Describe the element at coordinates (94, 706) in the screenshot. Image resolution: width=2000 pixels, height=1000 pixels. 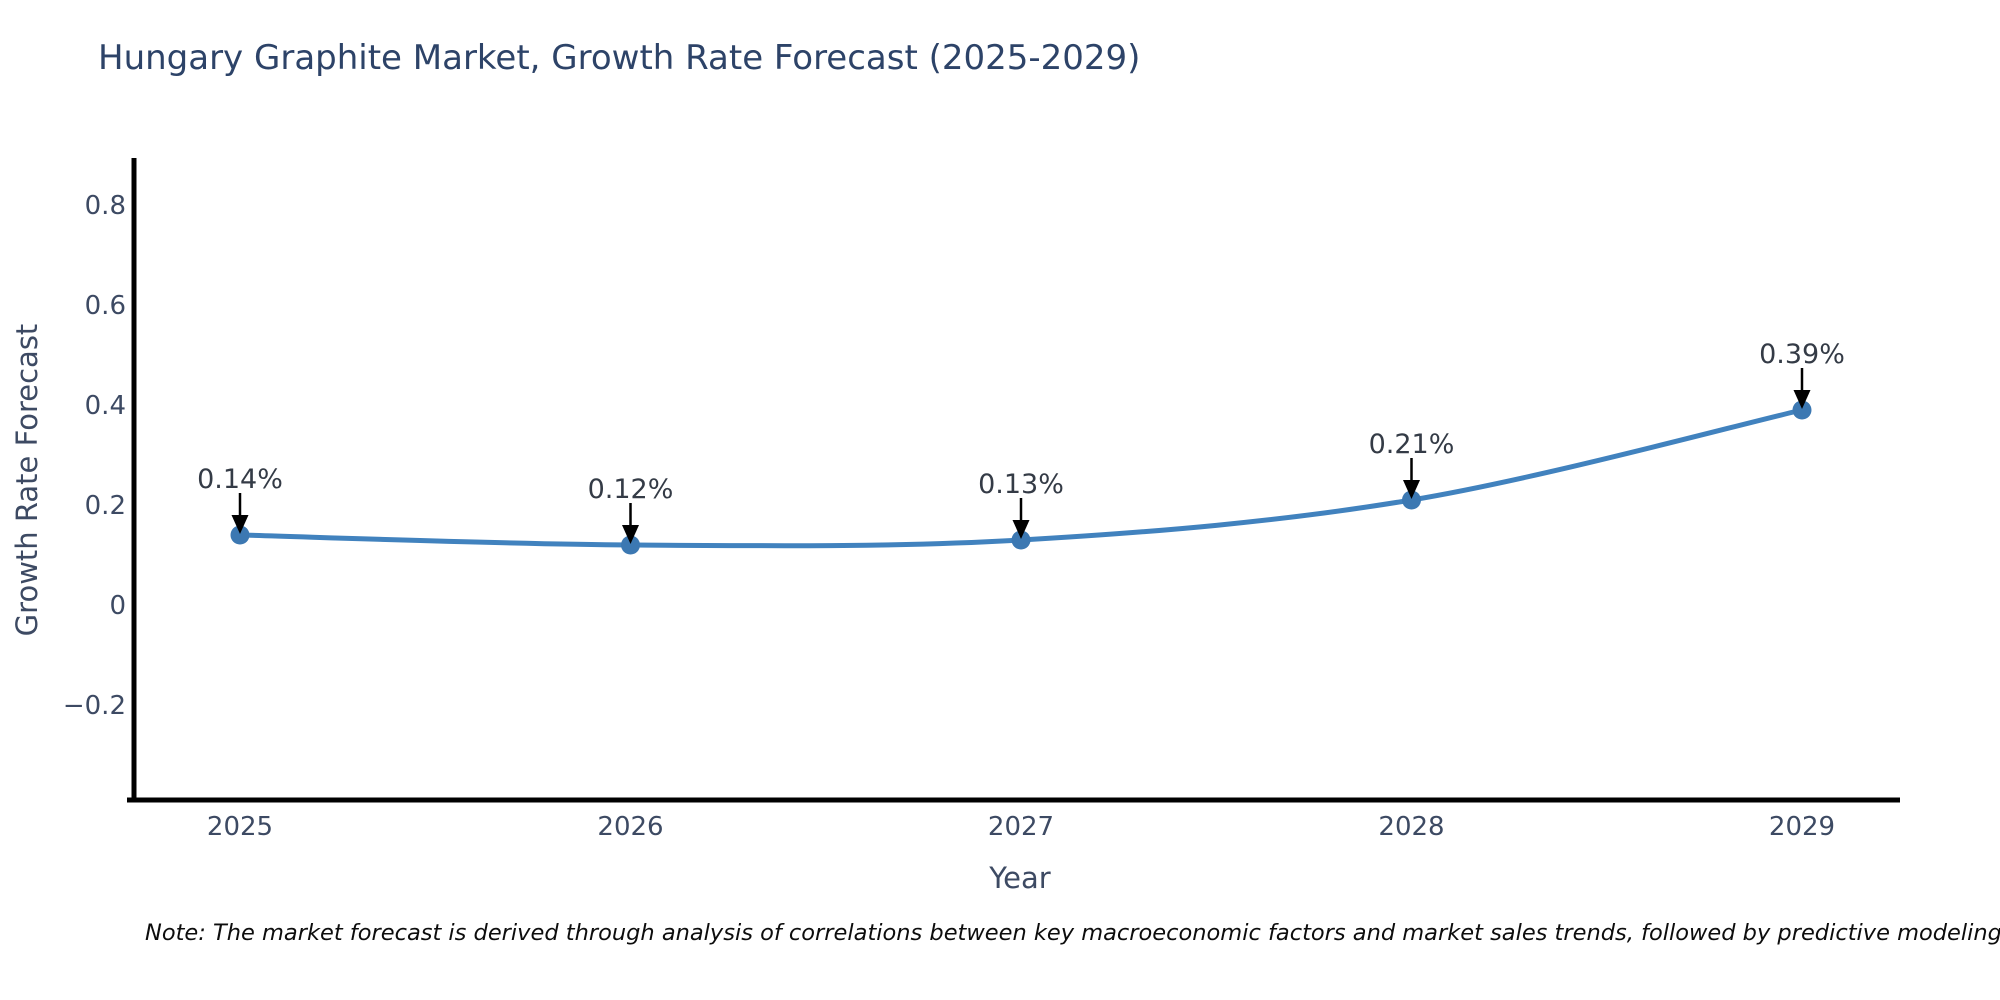
I see `y-tick-label: −0.2` at that location.